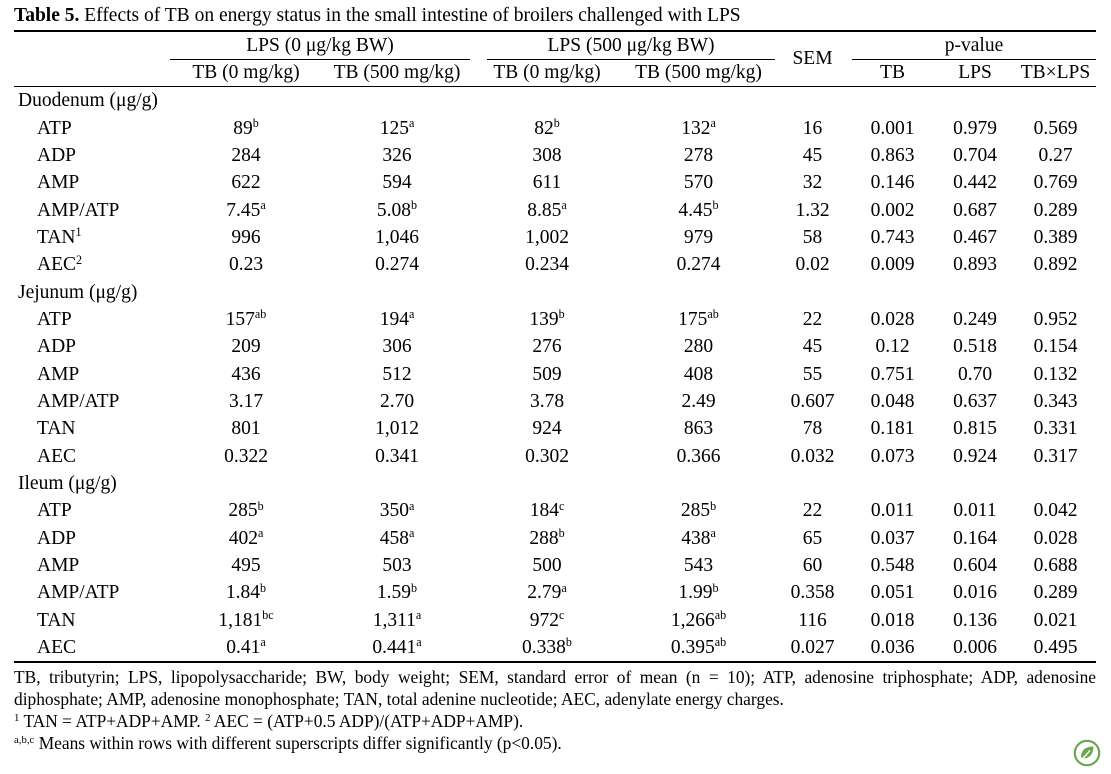 This screenshot has width=1111, height=774. What do you see at coordinates (397, 373) in the screenshot?
I see `lps0-tb500-cell: 512` at bounding box center [397, 373].